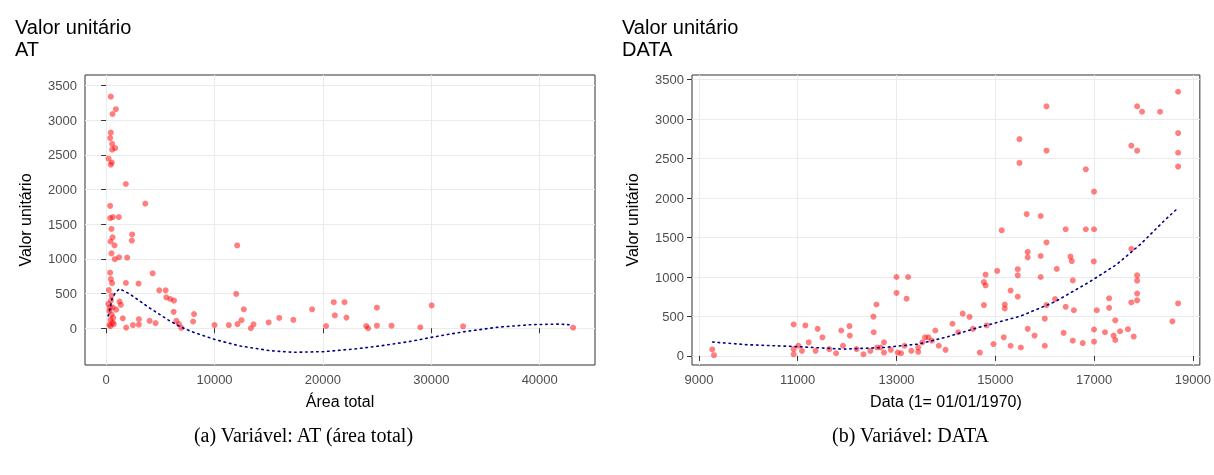 The height and width of the screenshot is (475, 1214). I want to click on x-axis-title: Data (1= 01/01/1970), so click(946, 401).